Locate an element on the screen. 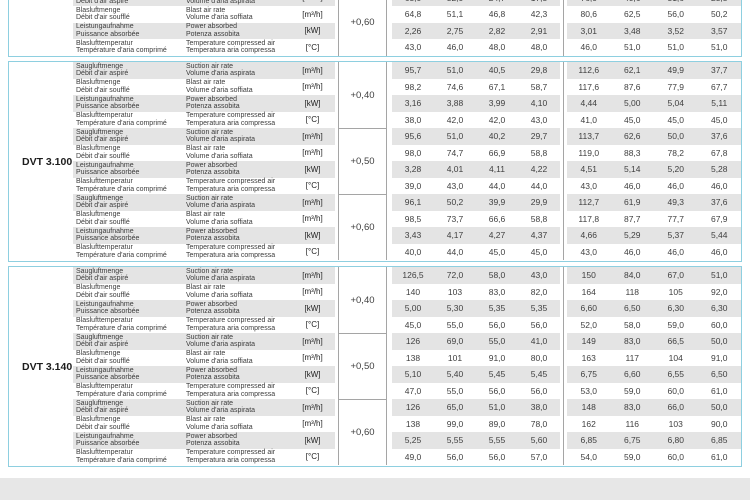 Image resolution: width=750 pixels, height=500 pixels. value-cell: 77,9 is located at coordinates (676, 86).